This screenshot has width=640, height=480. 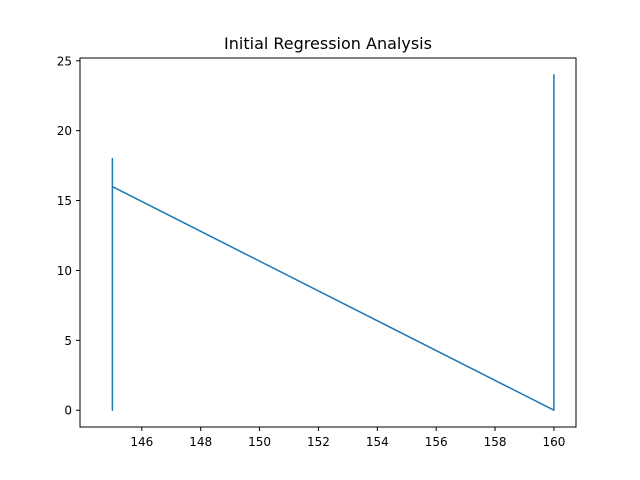 I want to click on x-tick-label: 150, so click(x=259, y=442).